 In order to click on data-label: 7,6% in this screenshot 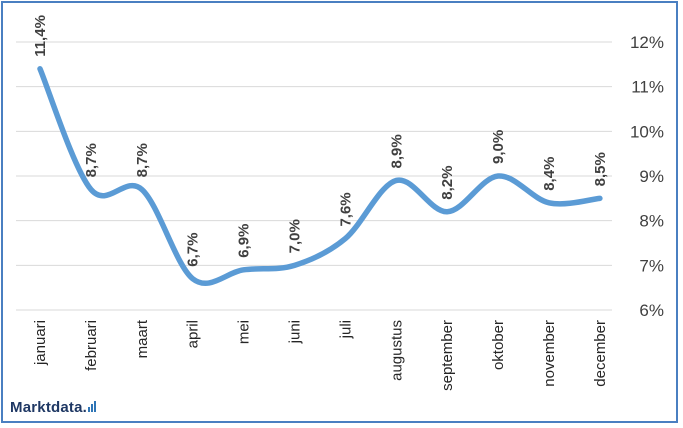, I will do `click(345, 209)`.